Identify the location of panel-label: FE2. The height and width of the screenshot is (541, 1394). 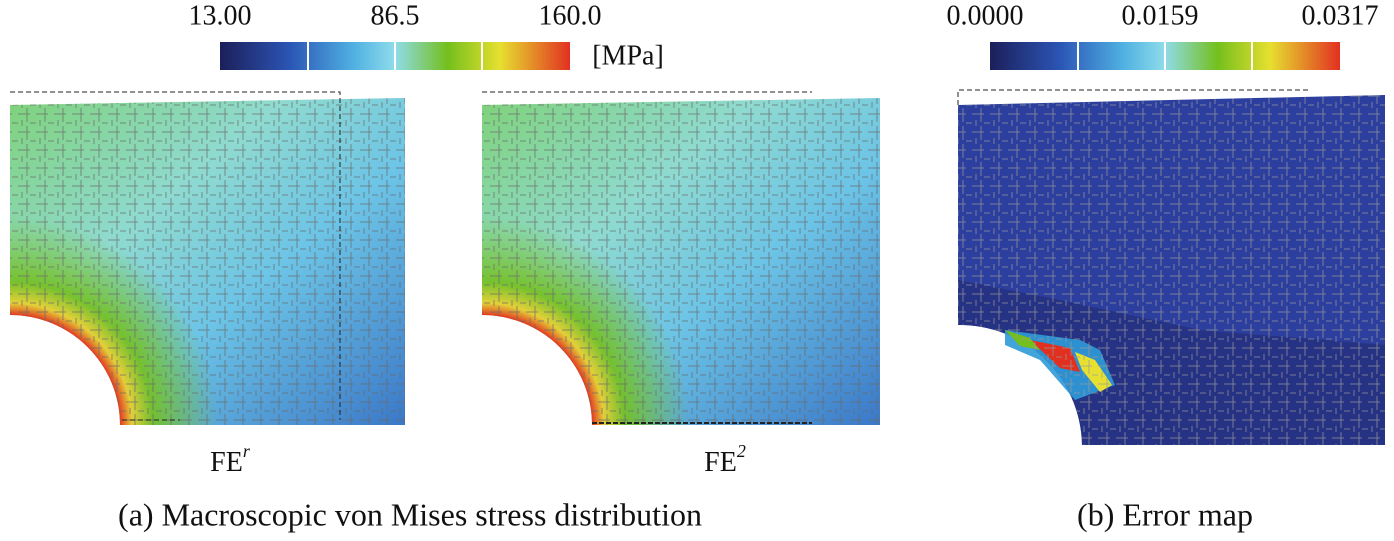
(725, 459).